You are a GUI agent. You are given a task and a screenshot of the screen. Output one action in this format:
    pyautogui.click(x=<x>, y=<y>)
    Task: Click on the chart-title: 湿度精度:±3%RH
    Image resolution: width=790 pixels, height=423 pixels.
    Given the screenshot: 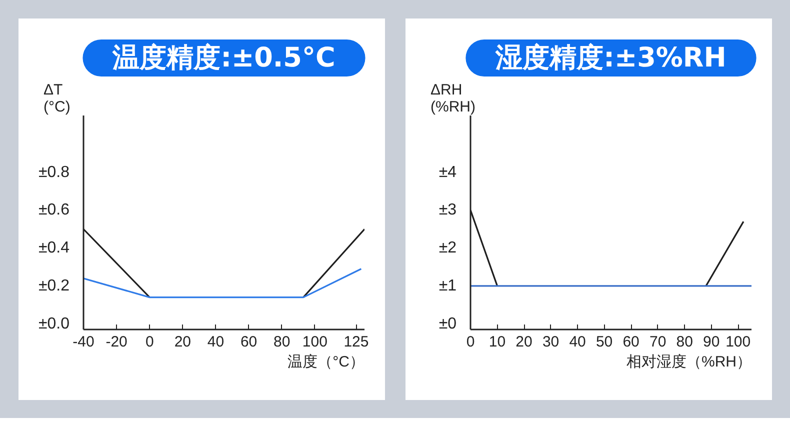 What is the action you would take?
    pyautogui.click(x=610, y=58)
    